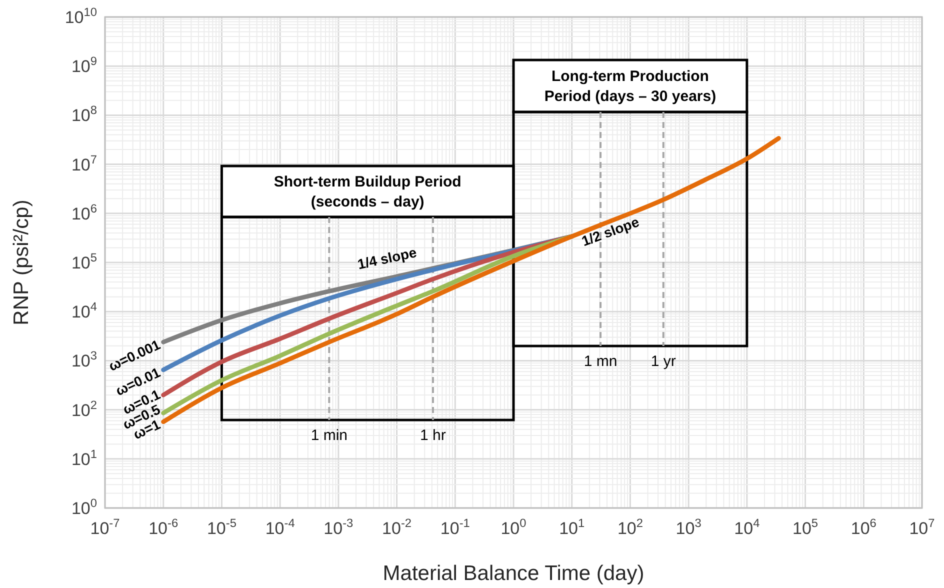 This screenshot has height=588, width=944. What do you see at coordinates (163, 527) in the screenshot?
I see `x-tick-label: 10$^{-6}$` at bounding box center [163, 527].